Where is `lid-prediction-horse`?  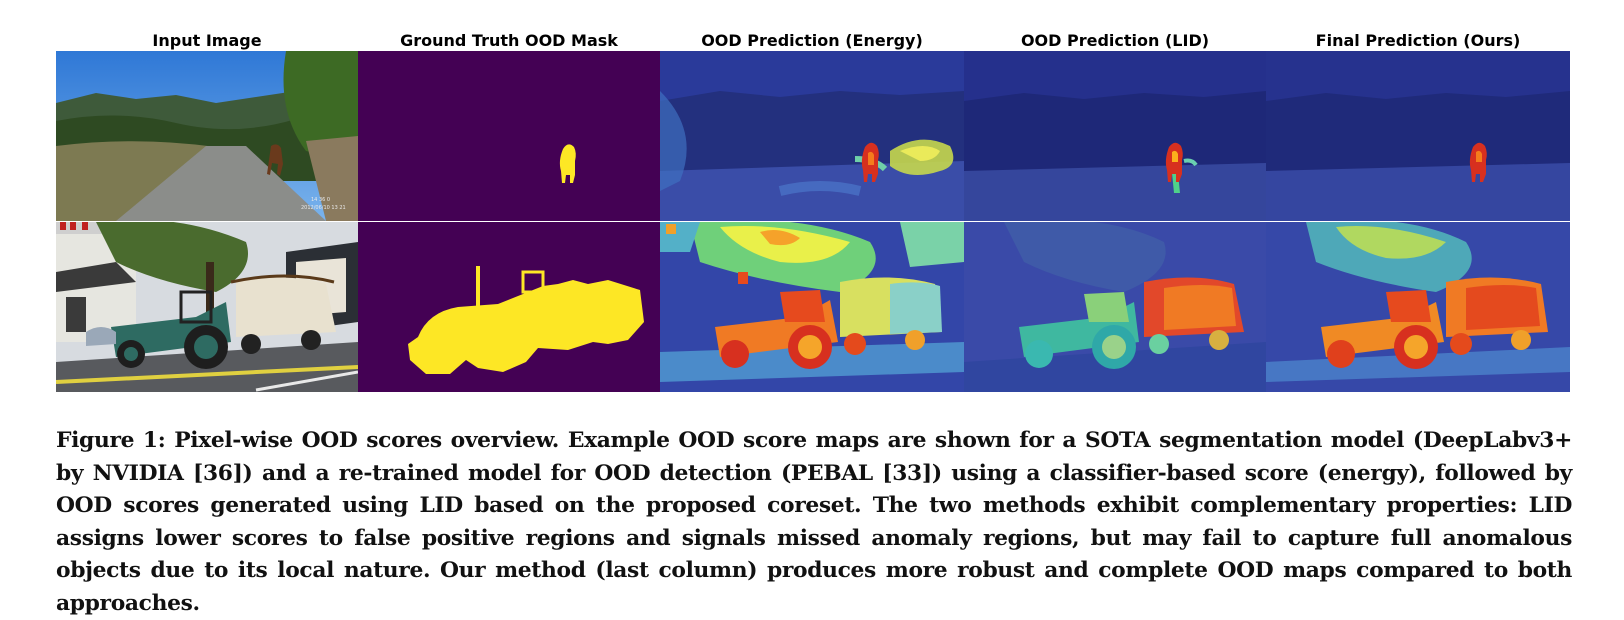
lid-prediction-horse is located at coordinates (1115, 136).